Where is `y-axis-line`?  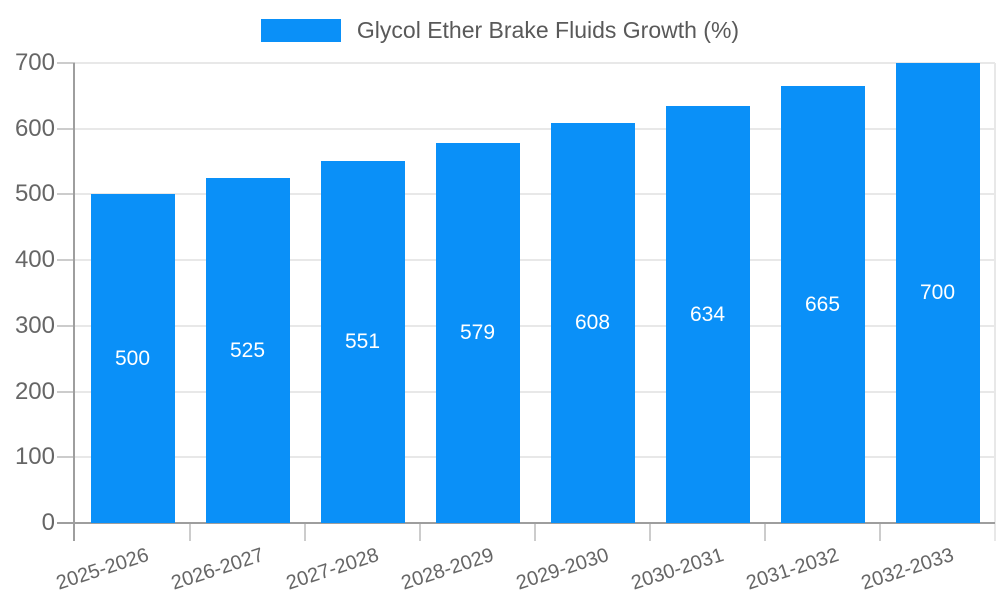
y-axis-line is located at coordinates (74, 302).